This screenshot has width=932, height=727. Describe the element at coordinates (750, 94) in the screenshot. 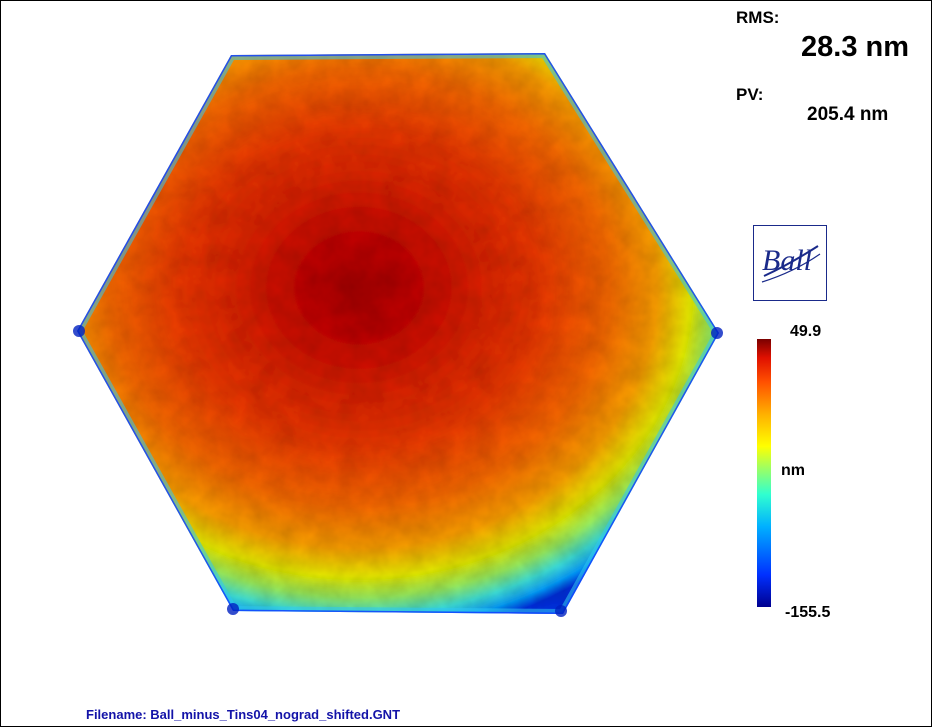

I see `pv-label: PV:` at that location.